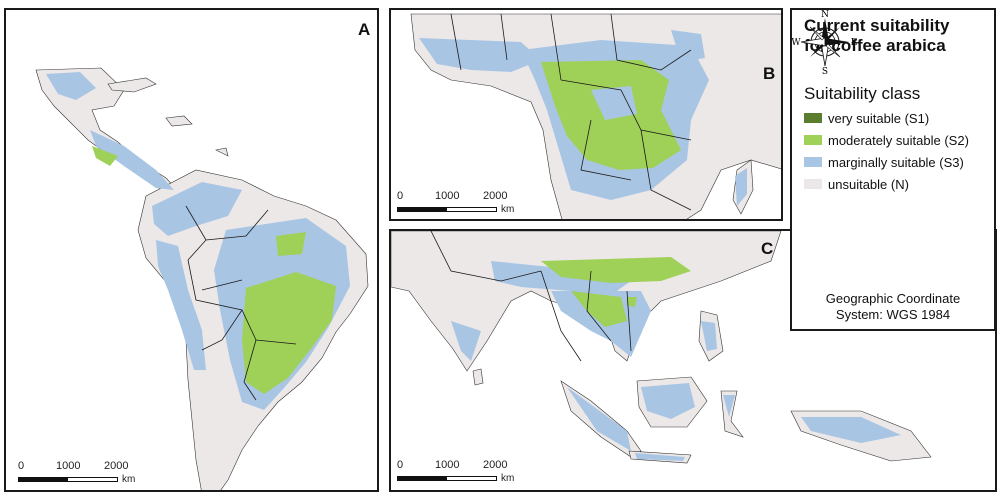 The height and width of the screenshot is (499, 1000). I want to click on crs-line2: System: WGS 1984, so click(893, 314).